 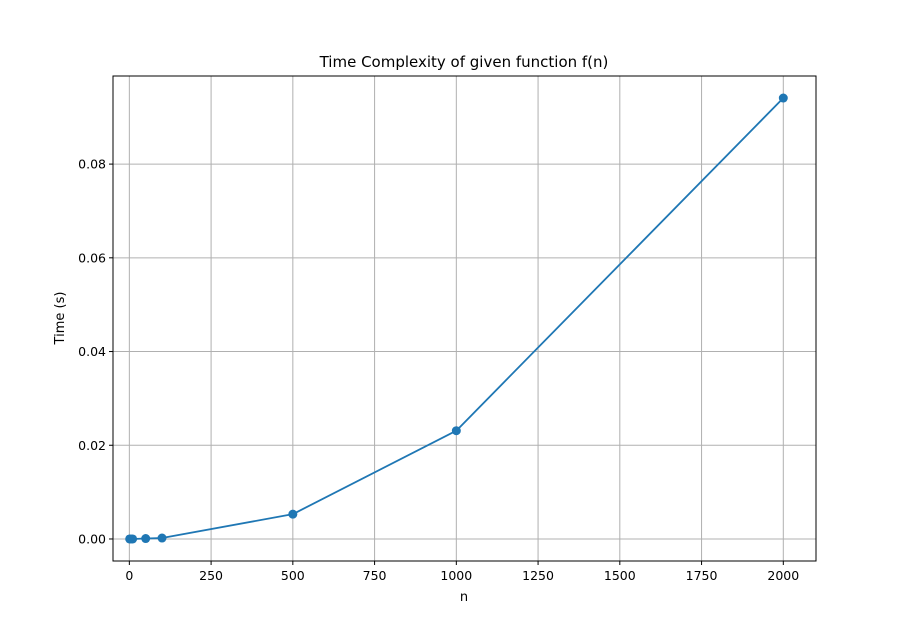 What do you see at coordinates (783, 575) in the screenshot?
I see `x-tick-label: 2000` at bounding box center [783, 575].